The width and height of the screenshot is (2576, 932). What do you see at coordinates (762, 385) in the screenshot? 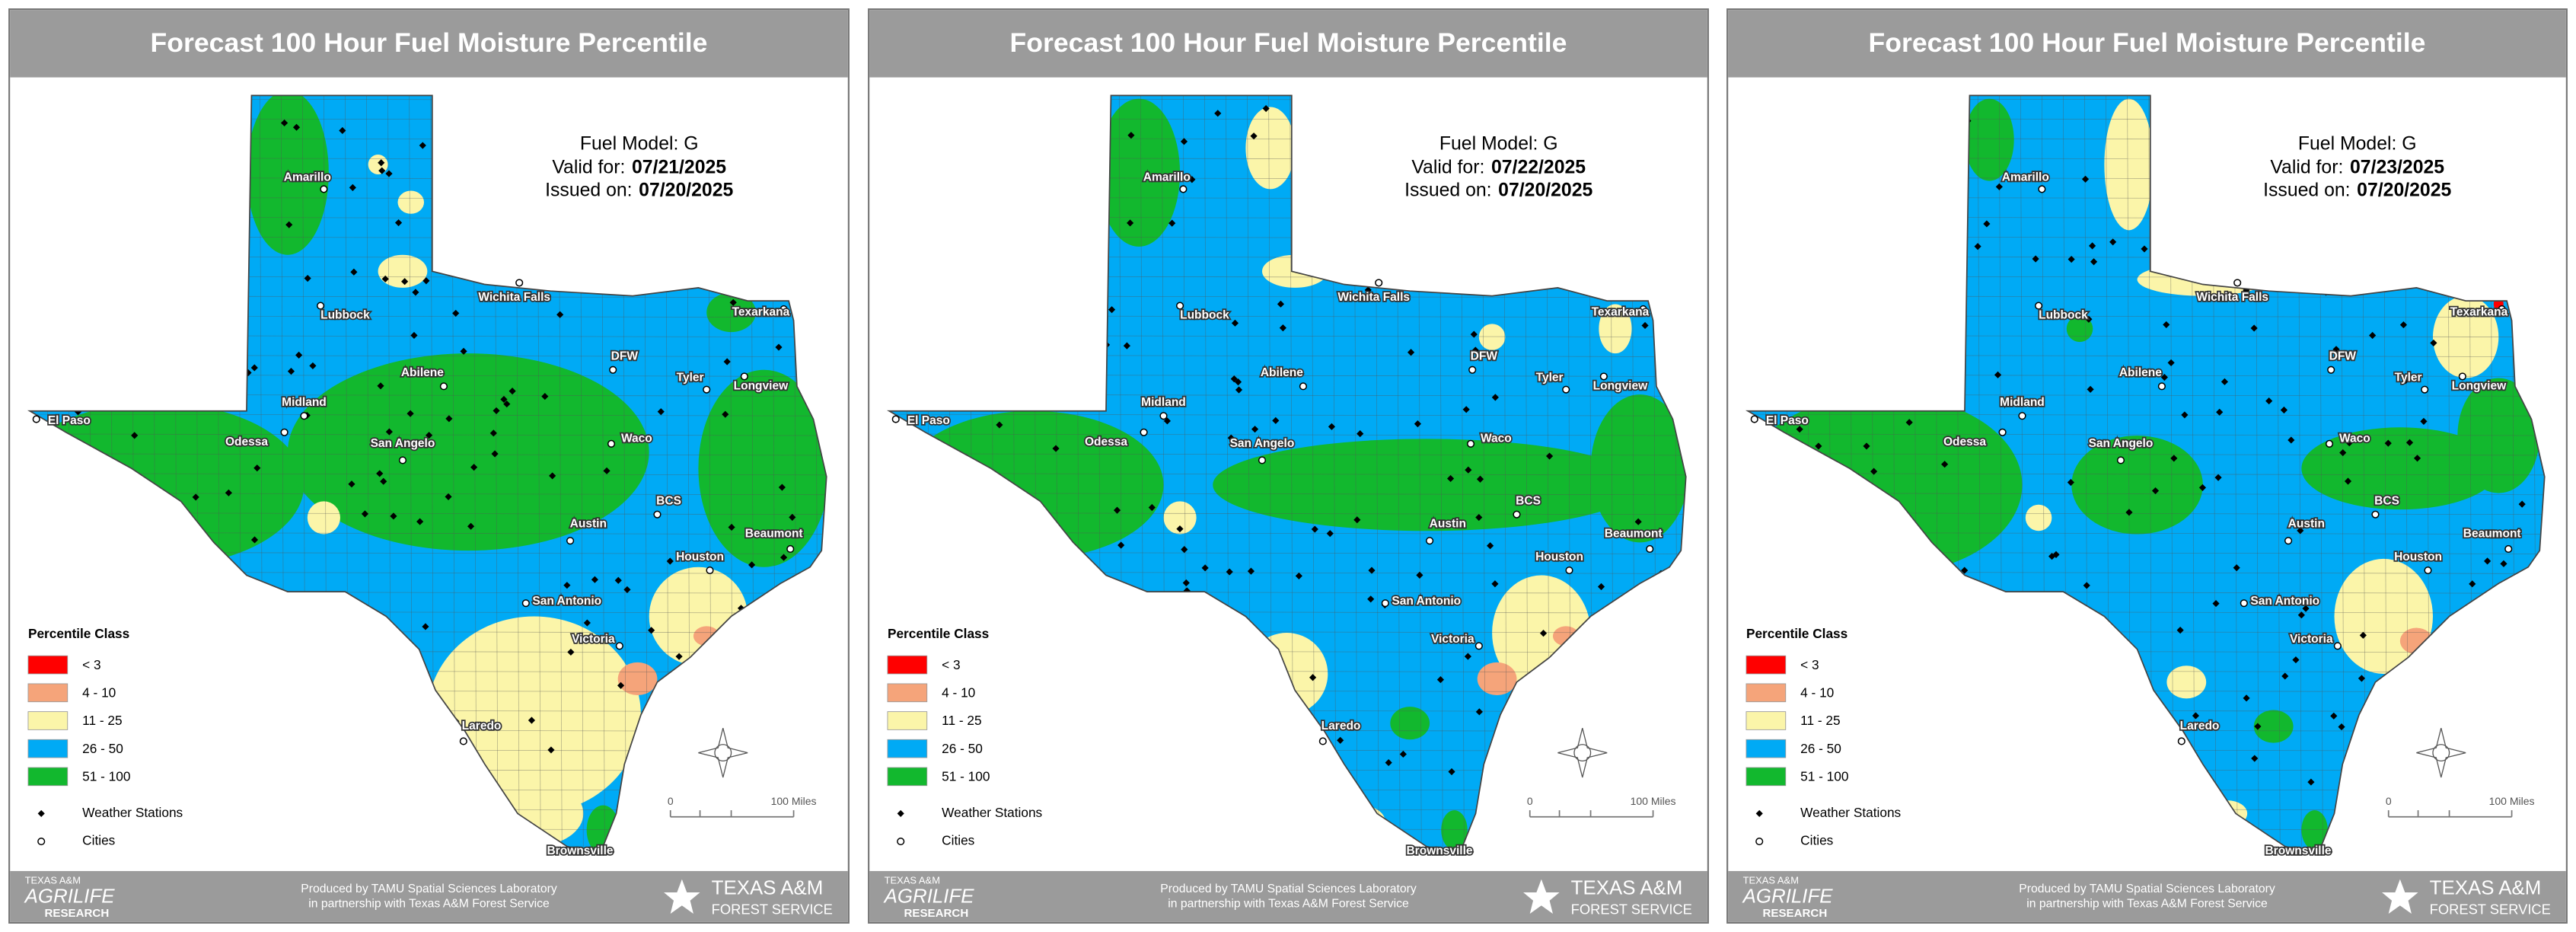
I see `city-label: Longview` at bounding box center [762, 385].